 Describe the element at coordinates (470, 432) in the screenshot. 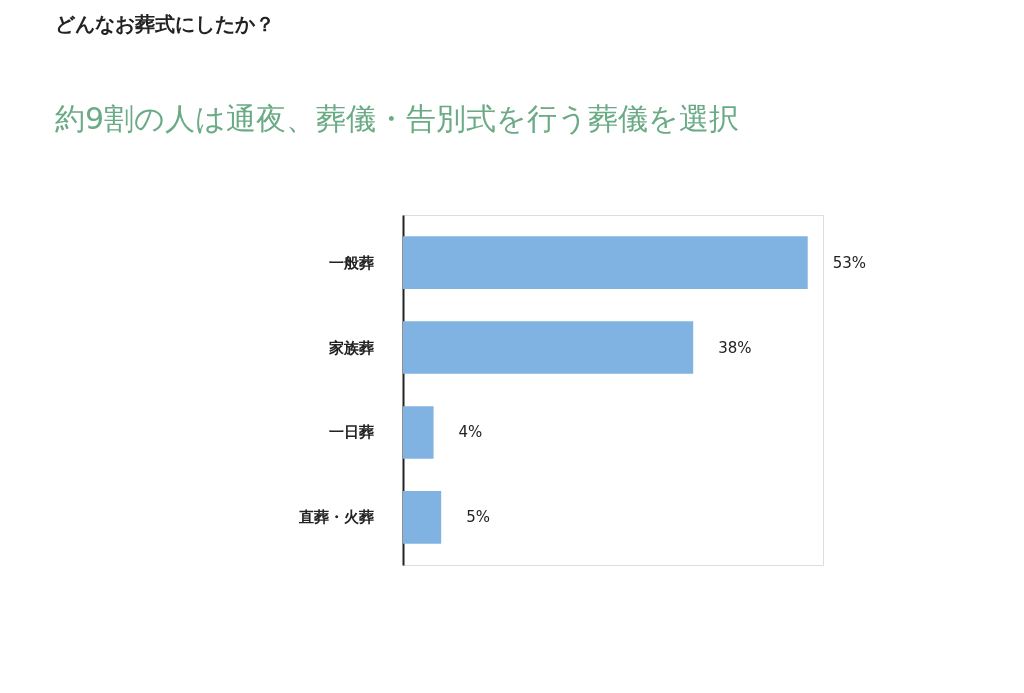

I see `data-label: 4%` at that location.